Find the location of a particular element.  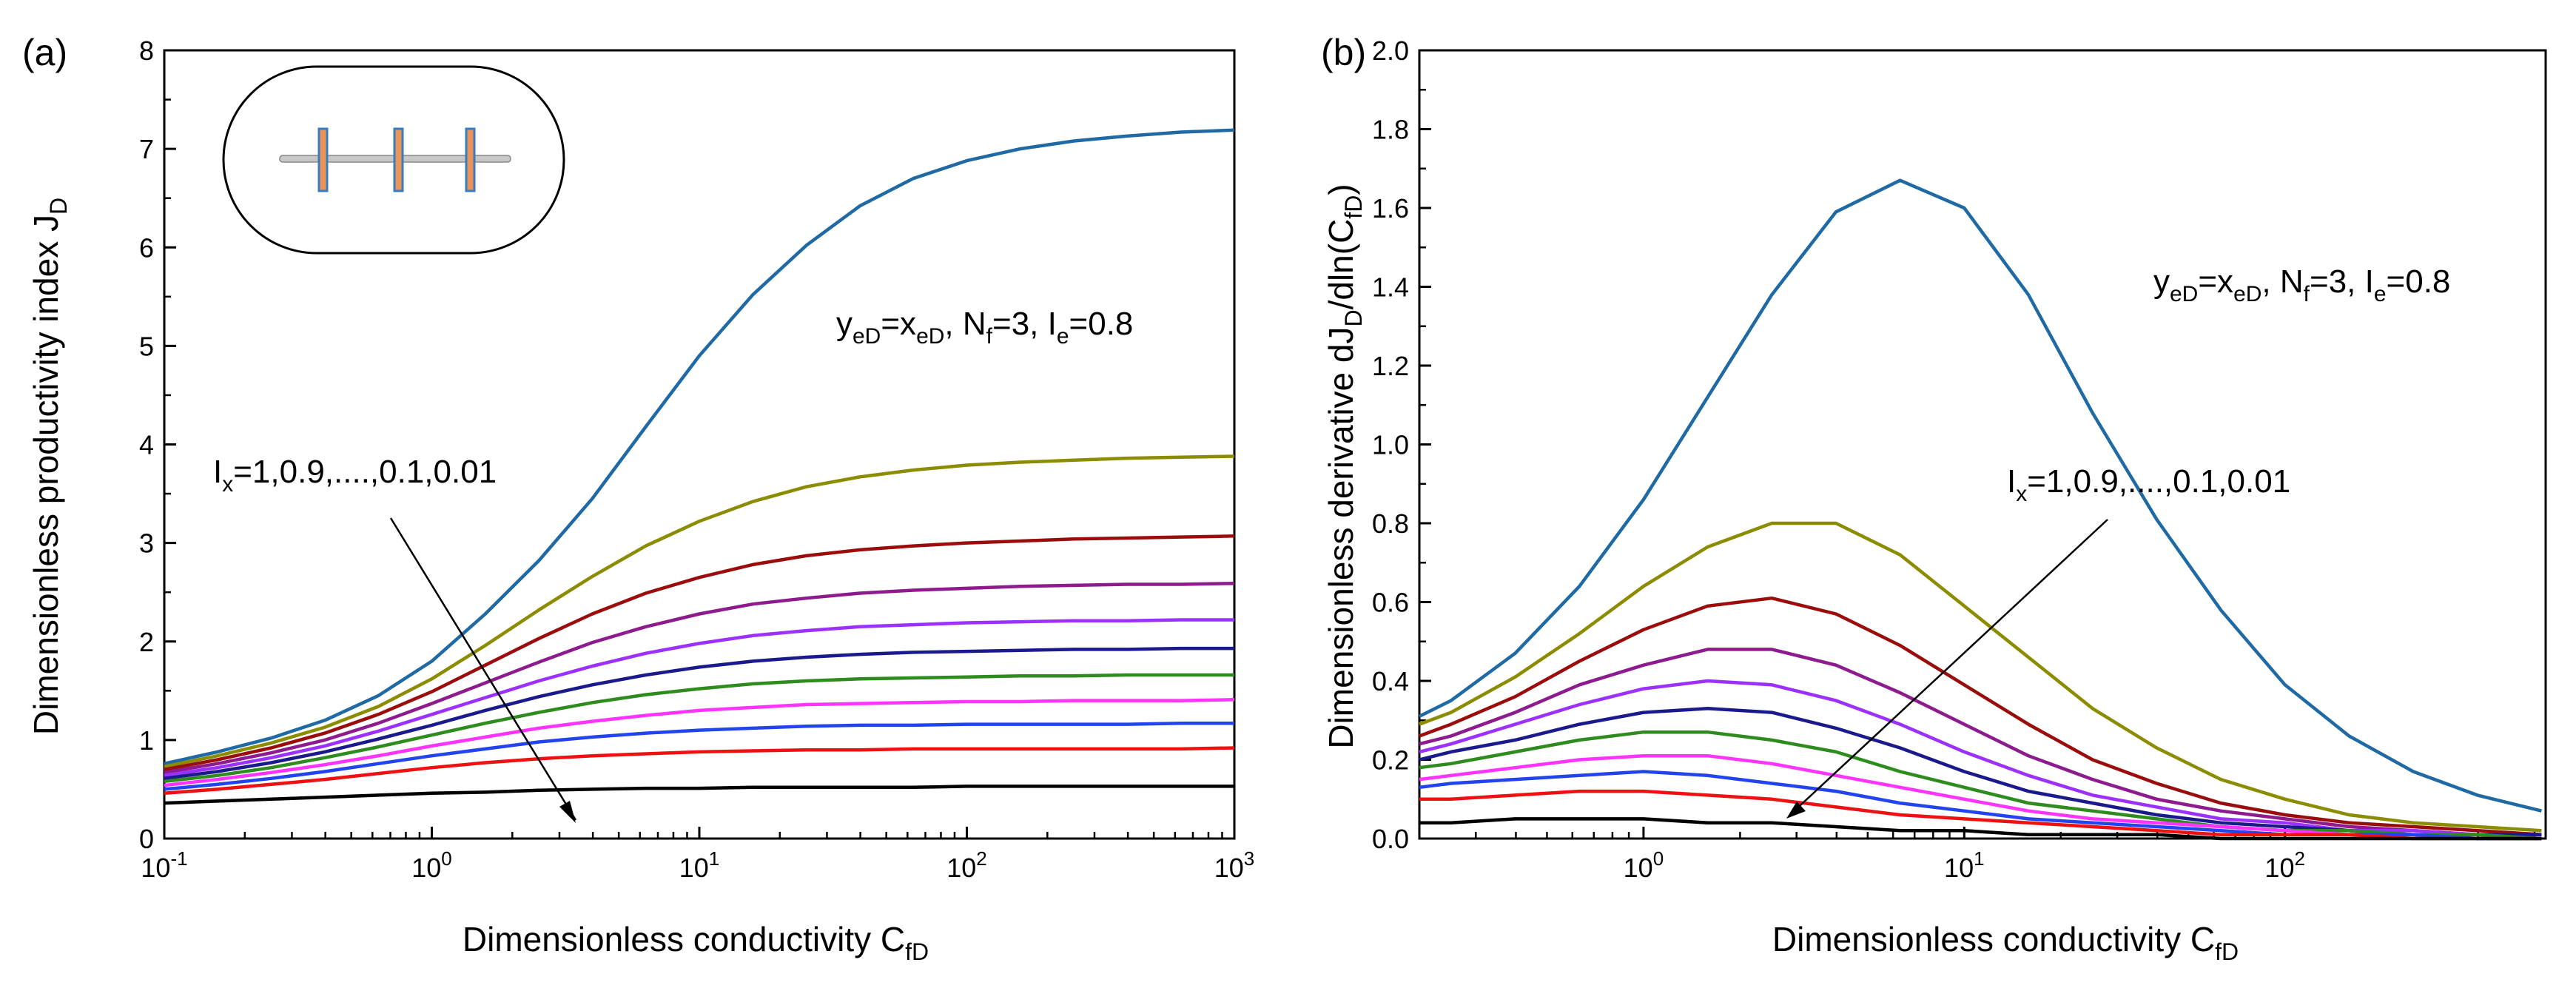

y-tick-label: 8 is located at coordinates (146, 51).